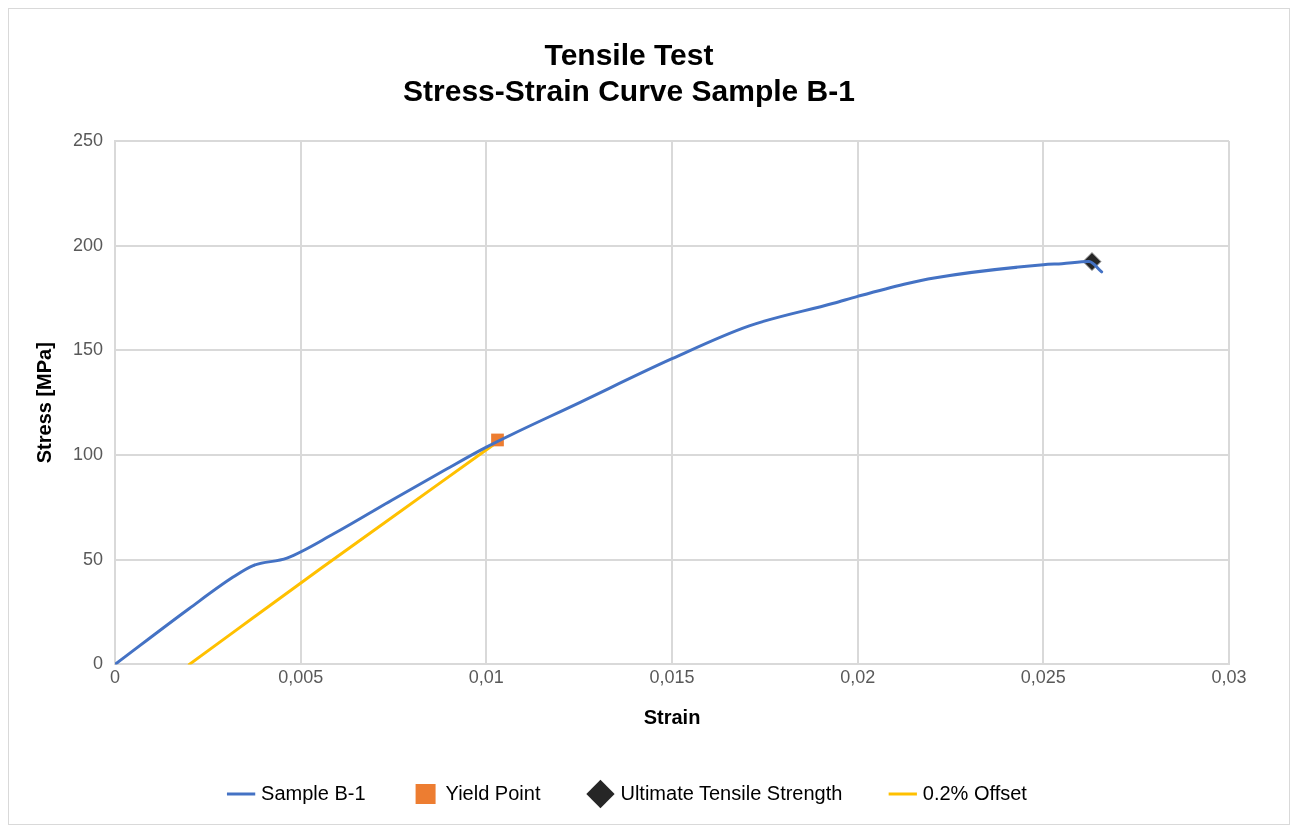 The width and height of the screenshot is (1298, 833). What do you see at coordinates (486, 677) in the screenshot?
I see `x-tick-label: 0,01` at bounding box center [486, 677].